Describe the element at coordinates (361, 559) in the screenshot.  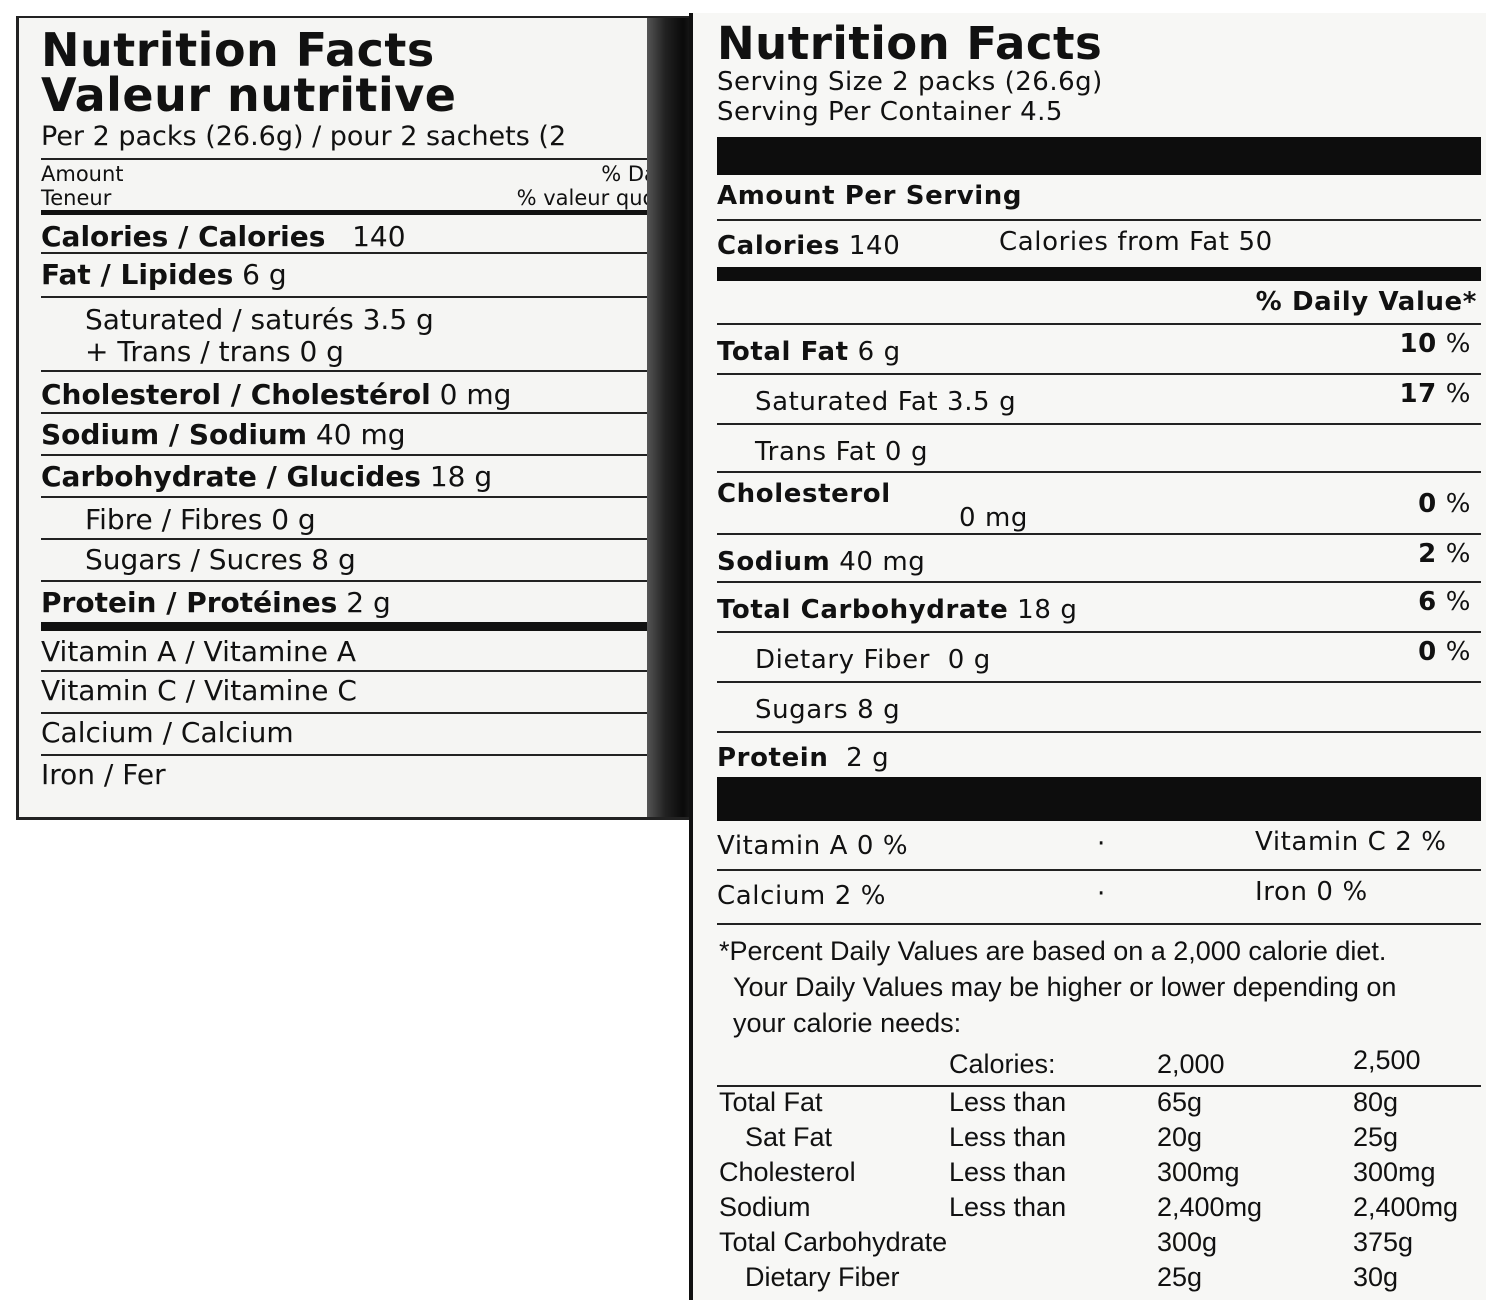
I see `left-row-sugars: Sugars / Sucres 8 g` at that location.